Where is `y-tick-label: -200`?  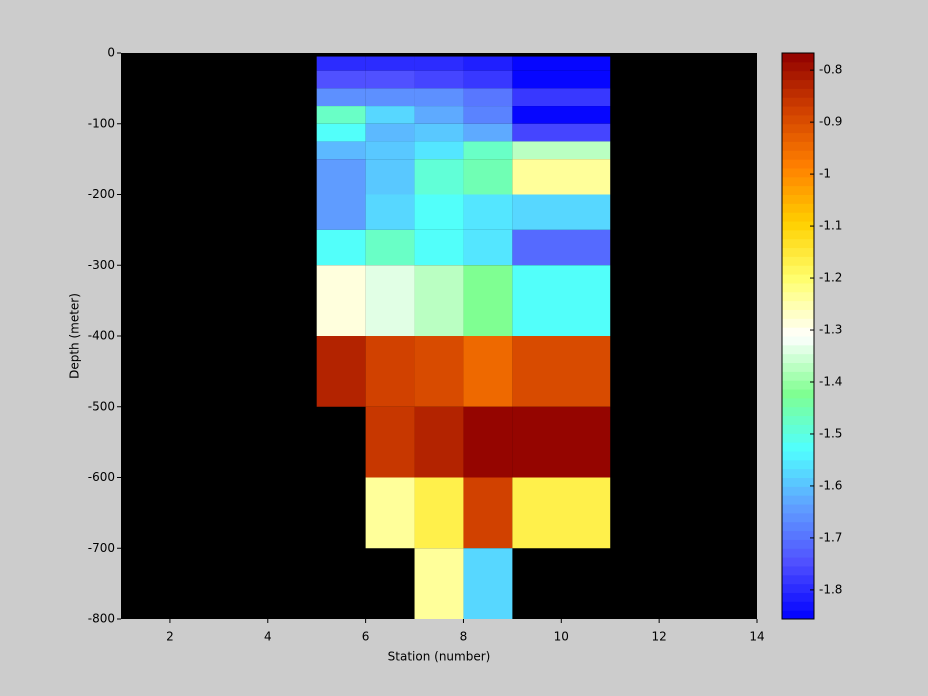
y-tick-label: -200 is located at coordinates (101, 194).